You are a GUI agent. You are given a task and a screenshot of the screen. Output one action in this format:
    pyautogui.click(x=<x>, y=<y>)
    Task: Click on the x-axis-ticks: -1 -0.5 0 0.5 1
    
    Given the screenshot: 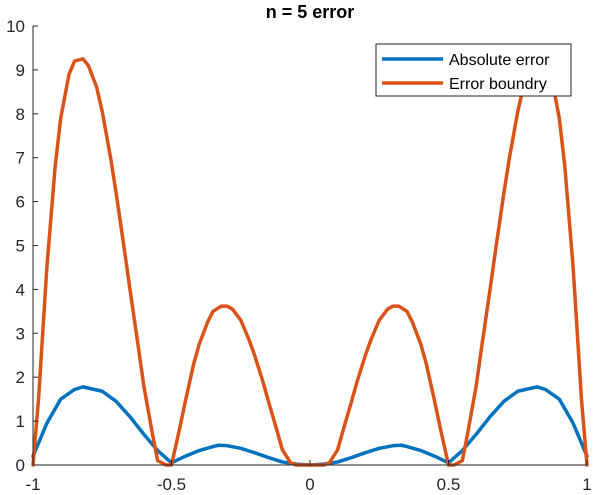 What is the action you would take?
    pyautogui.click(x=308, y=477)
    